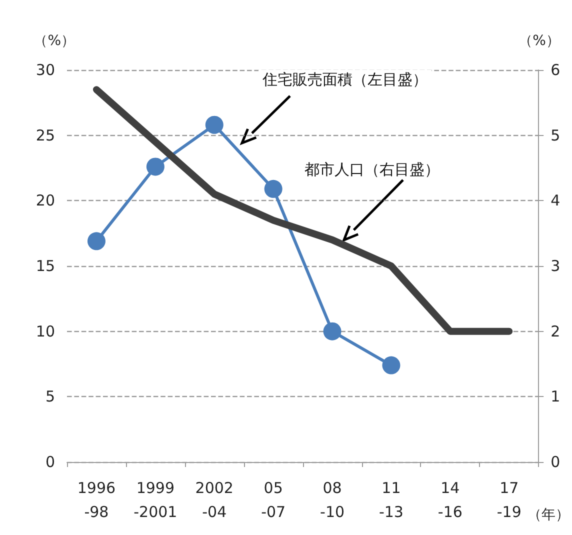 The height and width of the screenshot is (535, 572). What do you see at coordinates (45, 266) in the screenshot?
I see `y-tick-label: 15` at bounding box center [45, 266].